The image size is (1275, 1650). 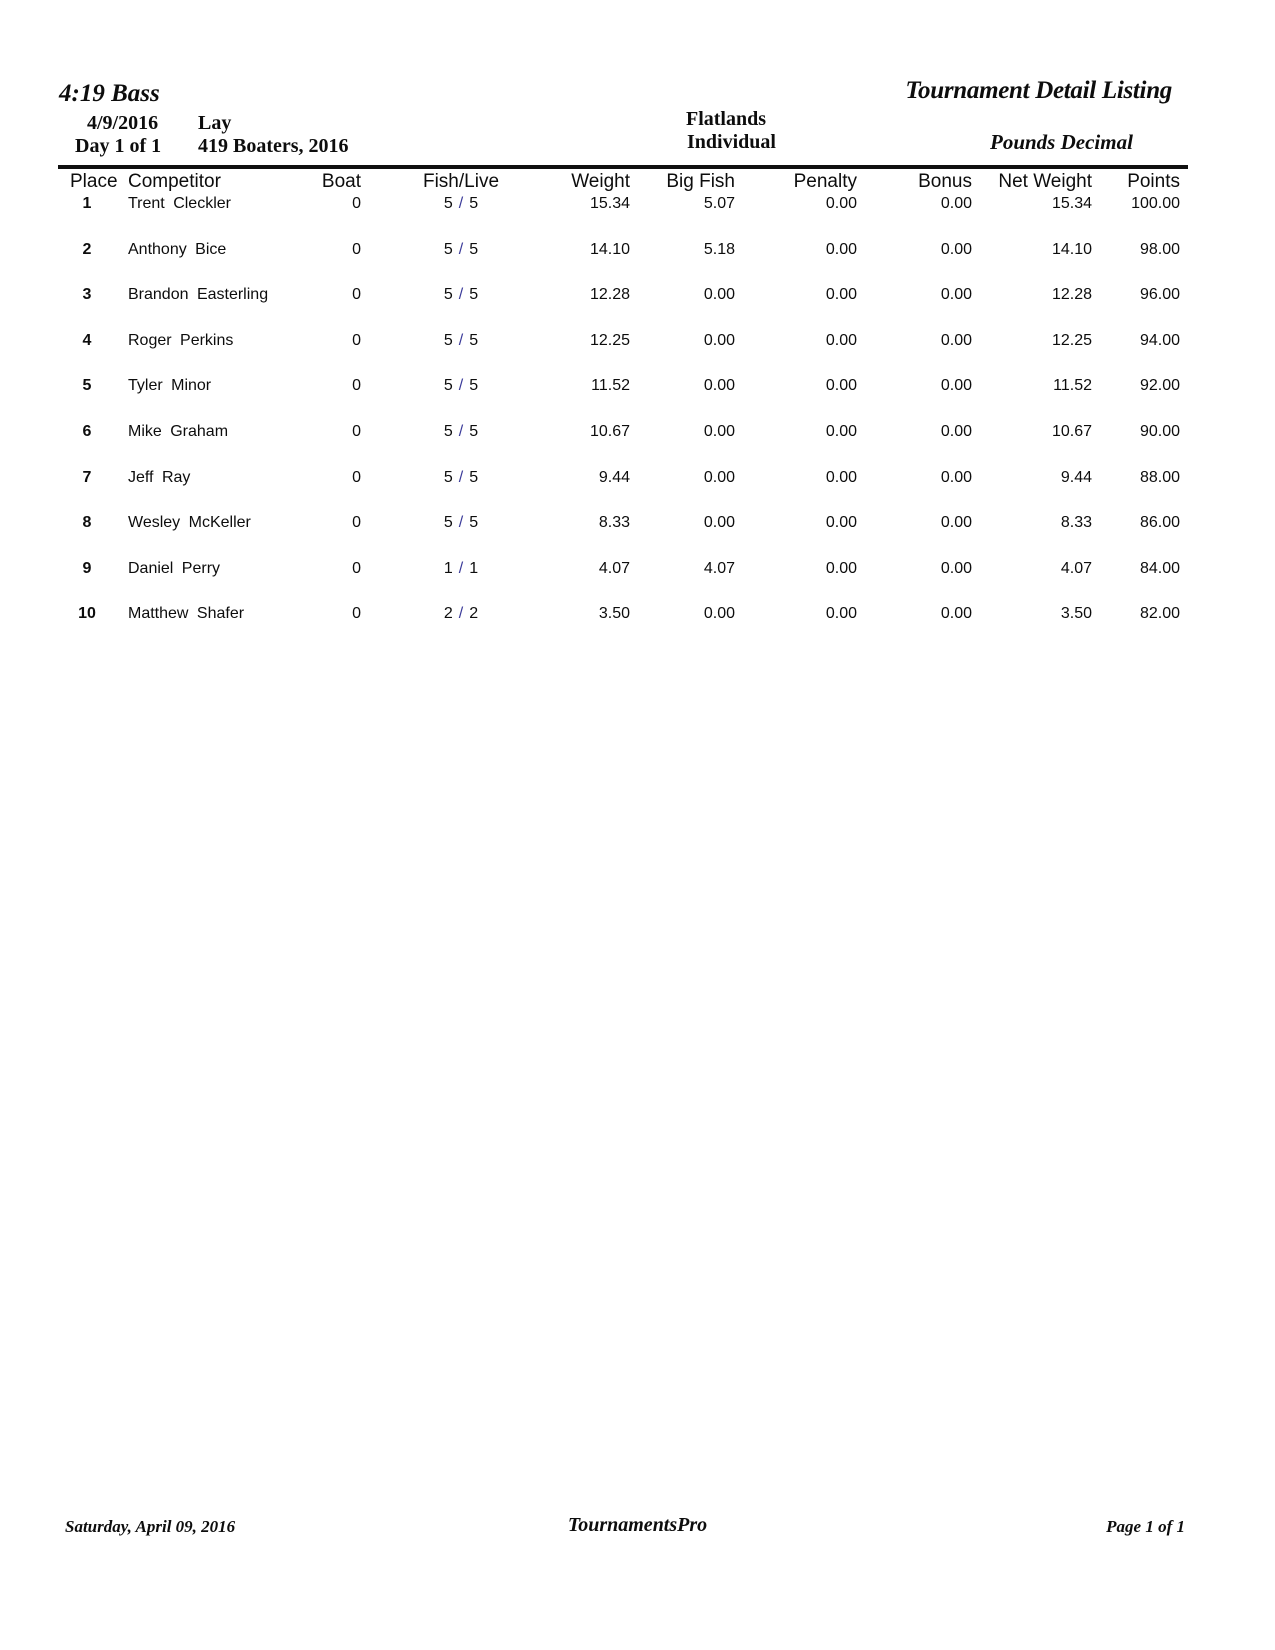 What do you see at coordinates (945, 181) in the screenshot?
I see `col-header-bonus: Bonus` at bounding box center [945, 181].